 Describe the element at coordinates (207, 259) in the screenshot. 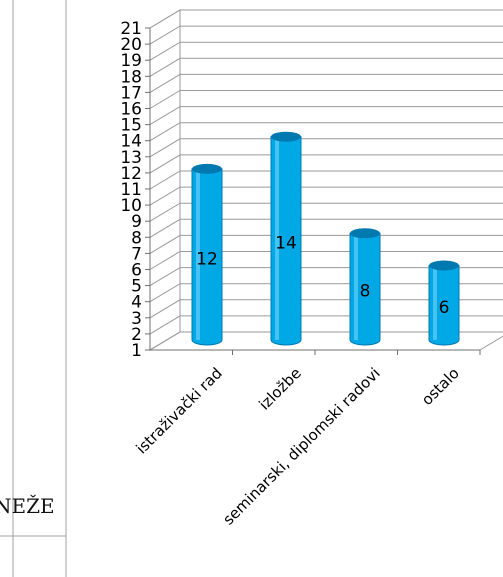

I see `data-label: 12` at that location.